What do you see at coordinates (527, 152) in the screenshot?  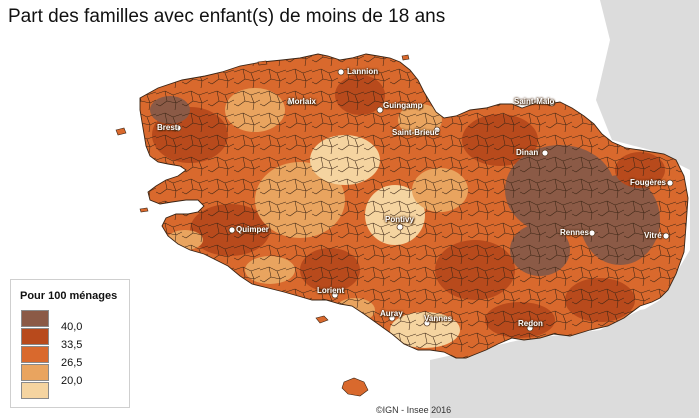 I see `city-label: Dinan` at bounding box center [527, 152].